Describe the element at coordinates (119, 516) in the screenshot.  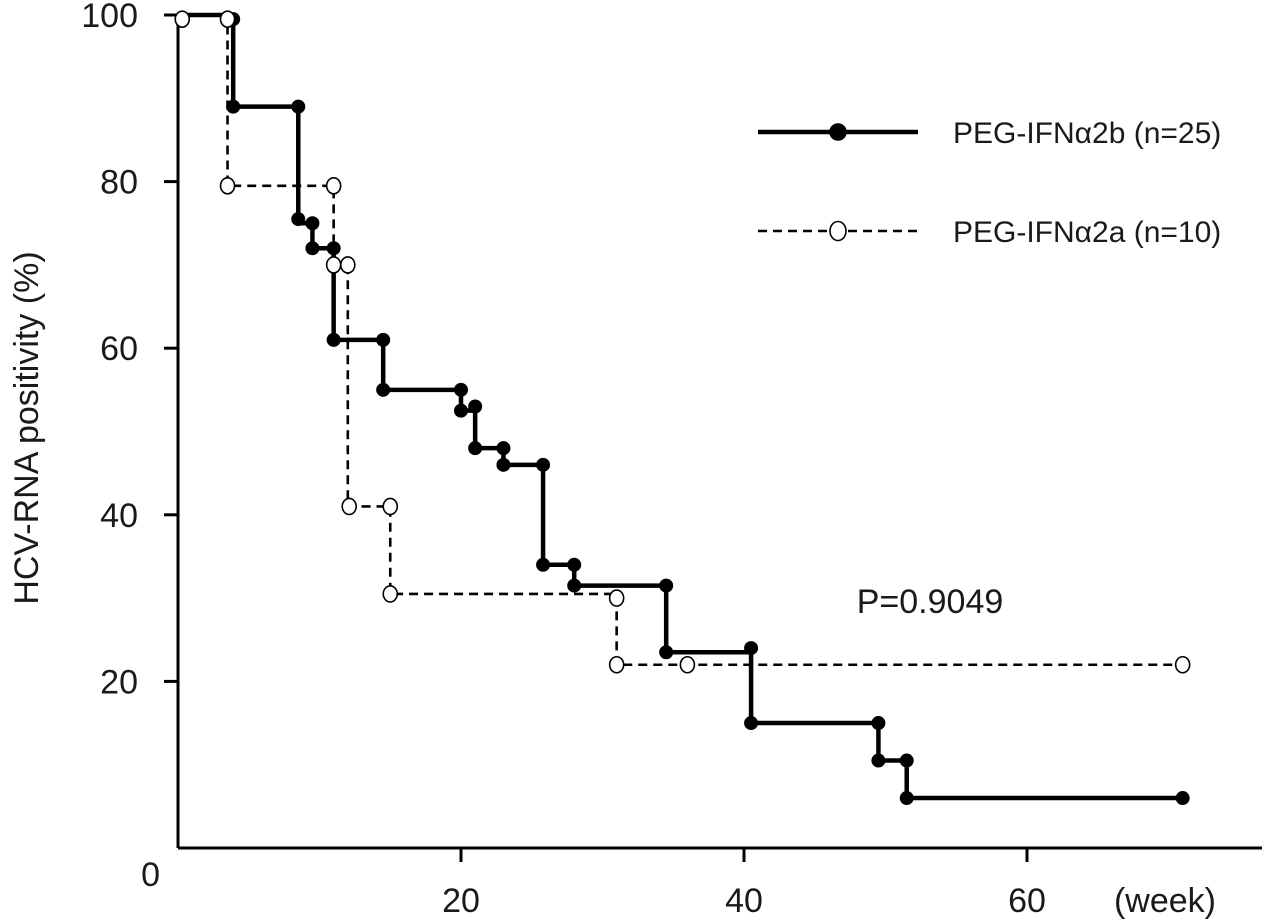
I see `y-tick-label-40: 40` at that location.